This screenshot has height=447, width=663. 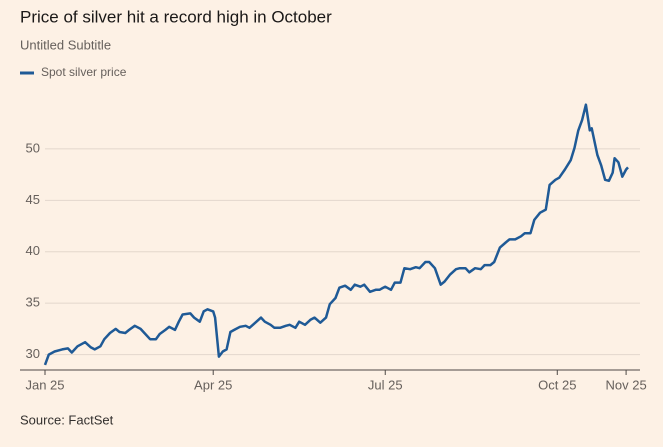 What do you see at coordinates (385, 384) in the screenshot?
I see `x-tick-label: Jul 25` at bounding box center [385, 384].